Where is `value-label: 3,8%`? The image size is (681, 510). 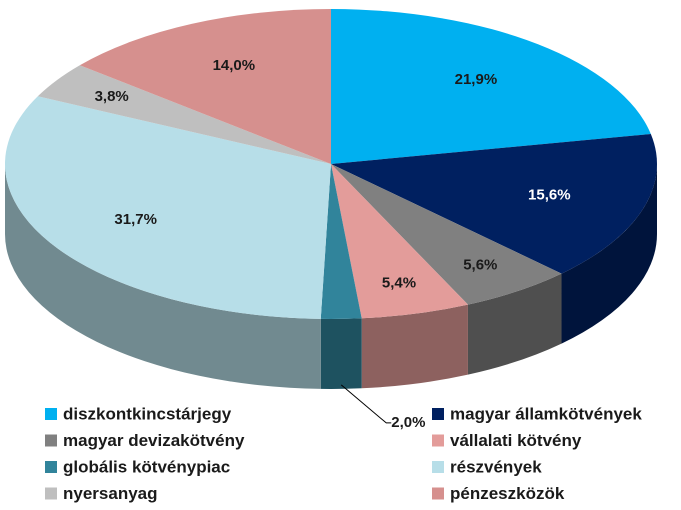
value-label: 3,8% is located at coordinates (112, 96).